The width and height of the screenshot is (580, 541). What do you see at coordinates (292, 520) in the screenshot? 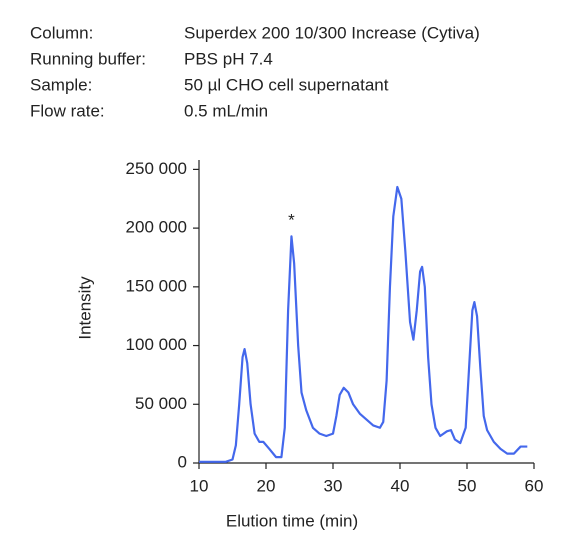
I see `x-axis-label: Elution time (min)` at bounding box center [292, 520].